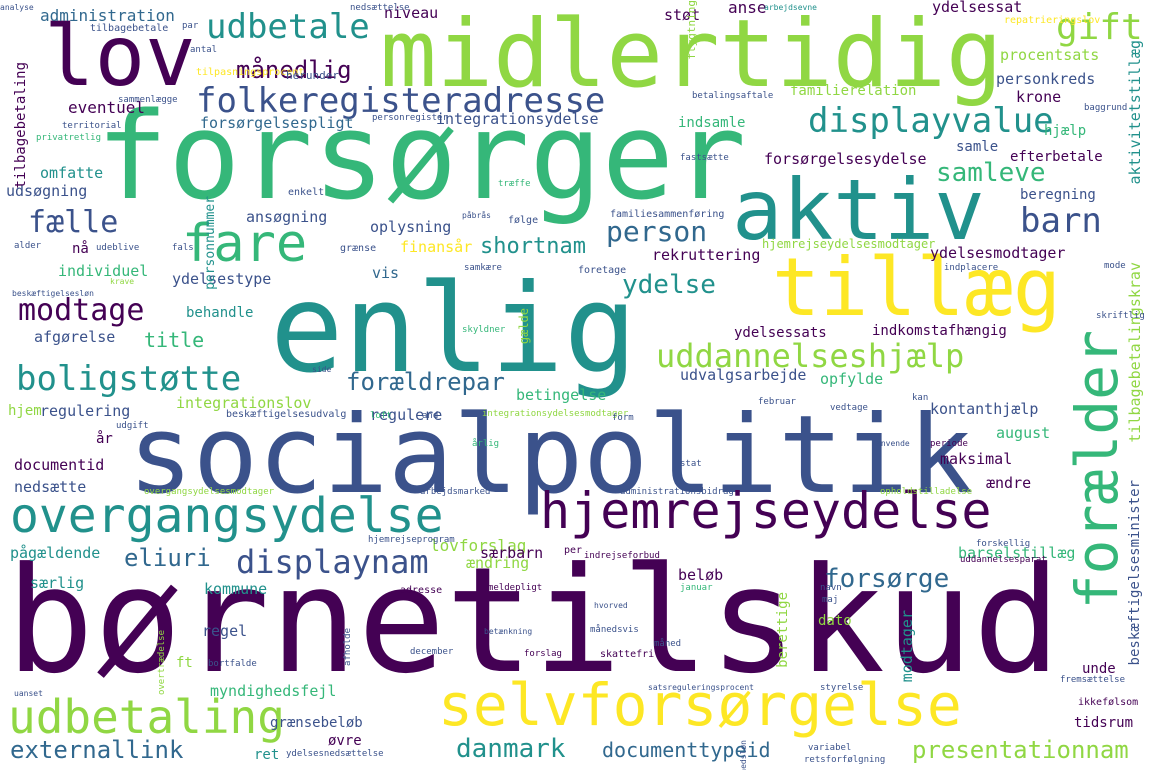 This screenshot has height=770, width=1155. I want to click on word-documentid: documentid, so click(59, 465).